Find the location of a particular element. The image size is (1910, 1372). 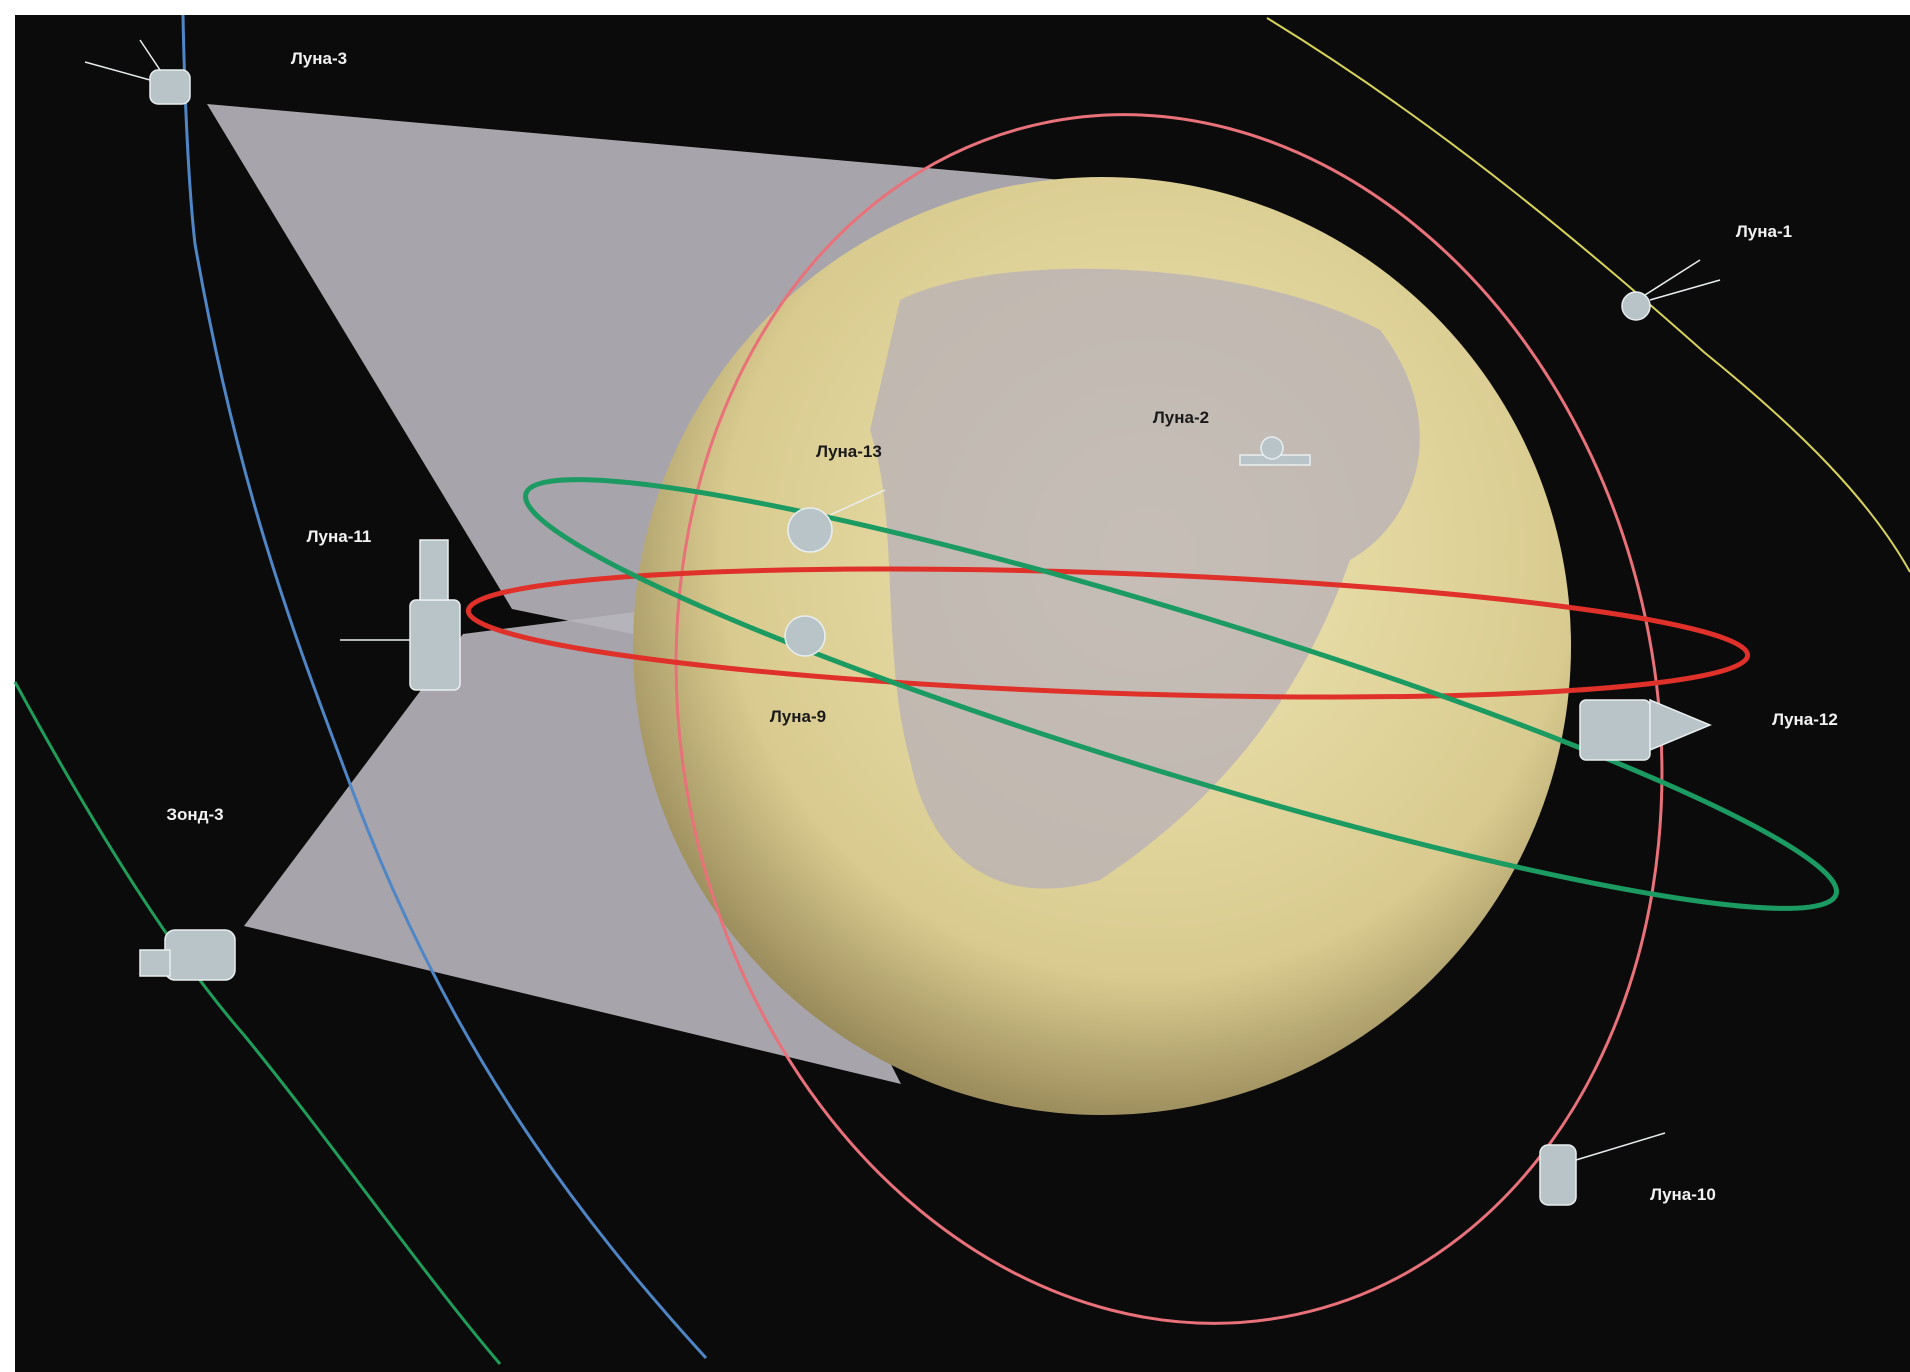

lunar-mare is located at coordinates (1145, 578).